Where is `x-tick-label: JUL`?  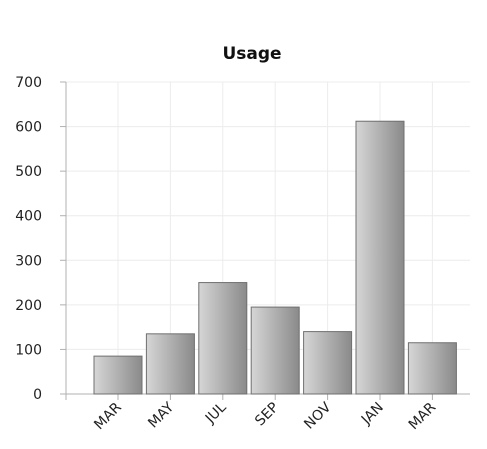 x-tick-label: JUL is located at coordinates (216, 413).